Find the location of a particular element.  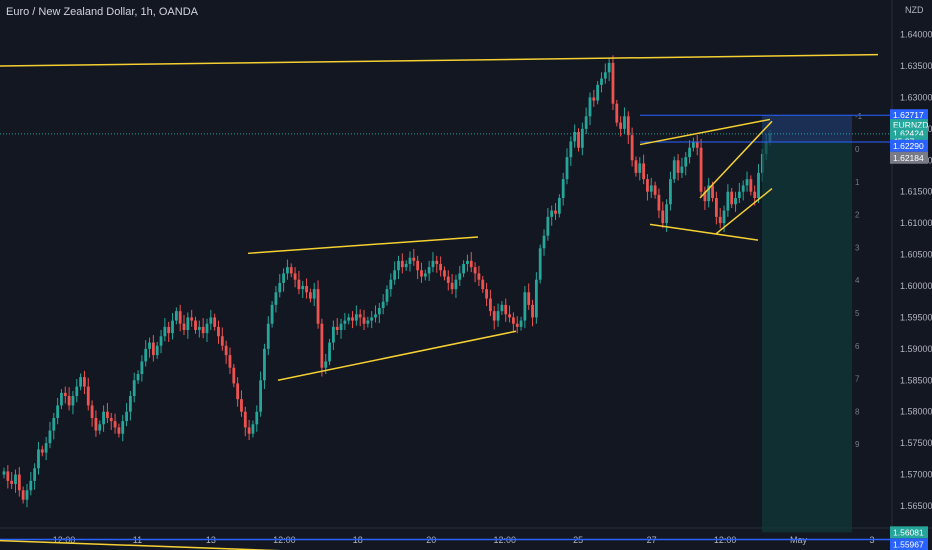

trendline-flag1-upper is located at coordinates (363, 245).